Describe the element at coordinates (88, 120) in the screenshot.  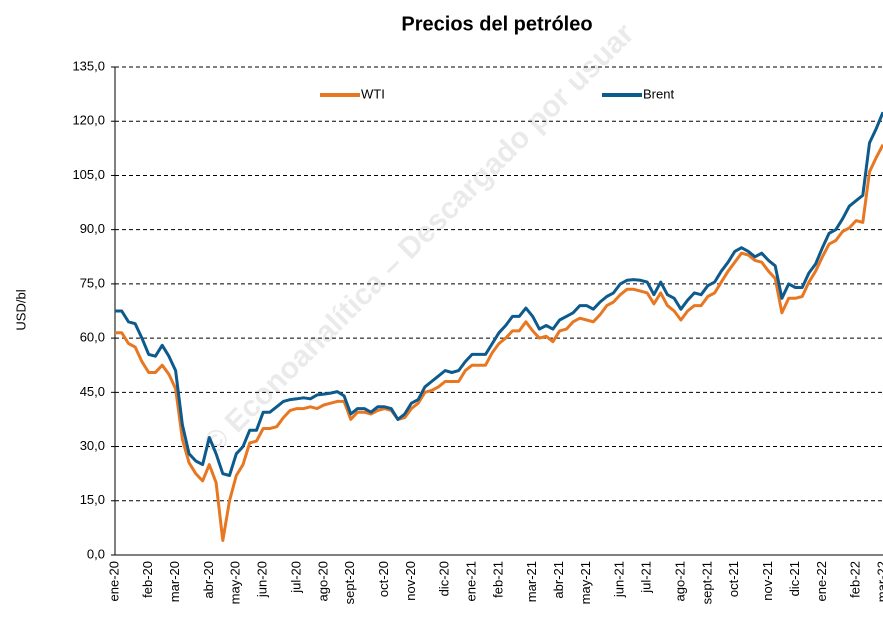
I see `y-tick-label: 120,0` at that location.